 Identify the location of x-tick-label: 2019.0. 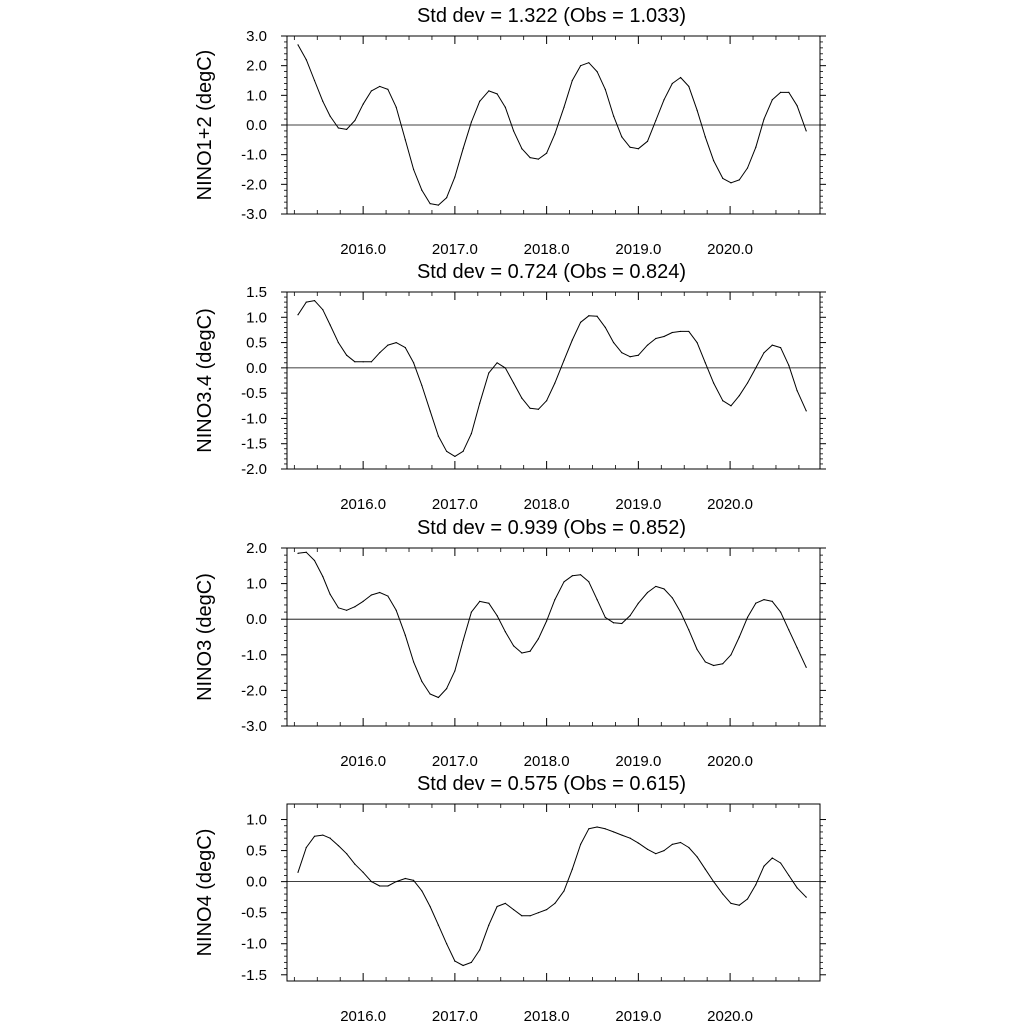
(638, 504).